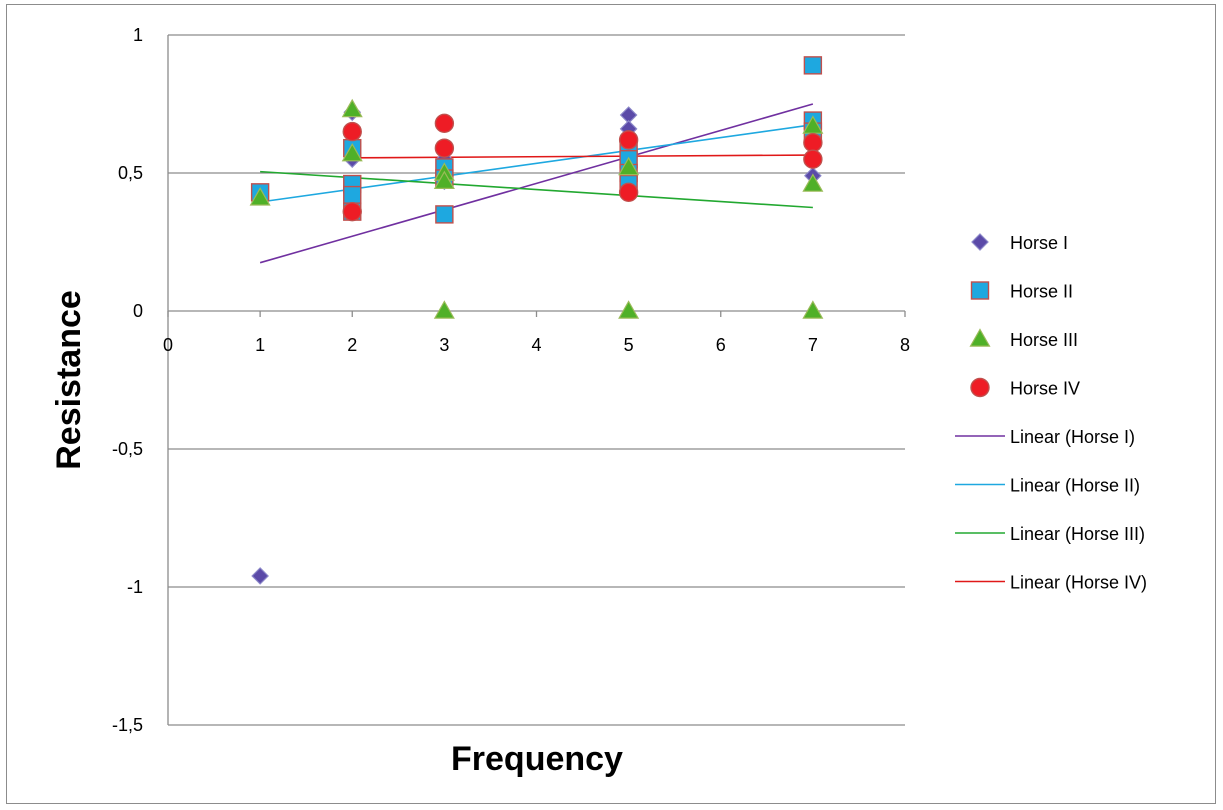 This screenshot has width=1223, height=810. Describe the element at coordinates (1072, 437) in the screenshot. I see `legend-label: Linear (Horse I)` at that location.